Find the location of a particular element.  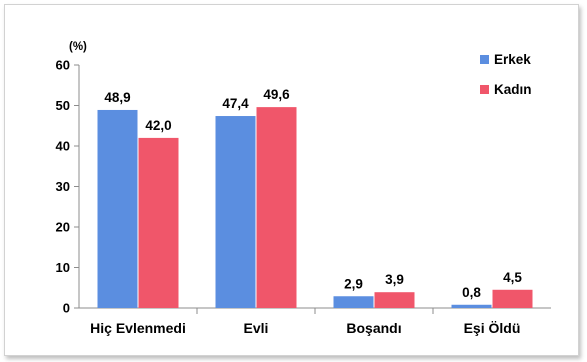

category-label: Evli is located at coordinates (256, 328).